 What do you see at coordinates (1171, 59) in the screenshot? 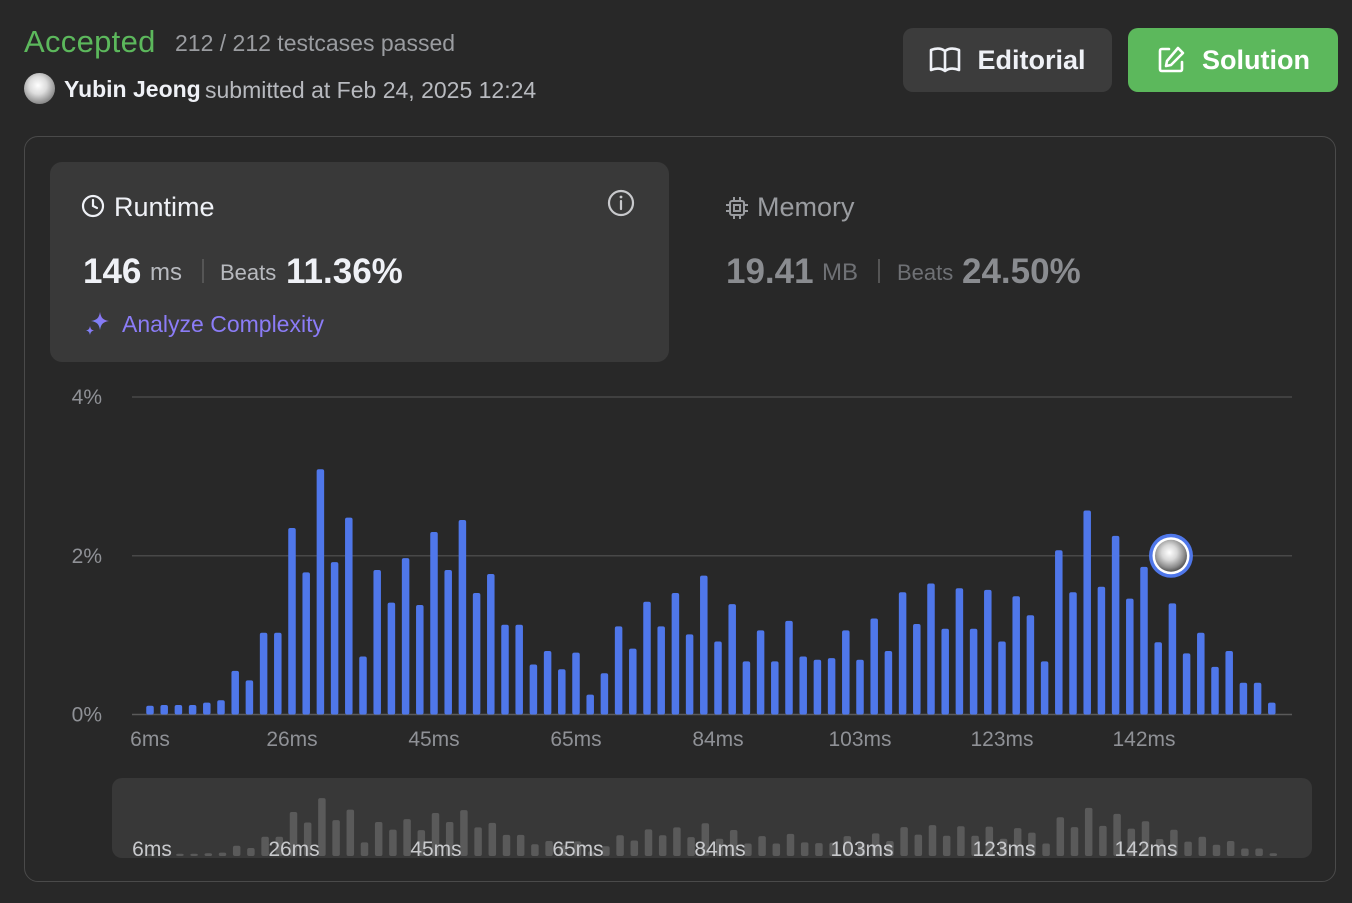
I see `edit-icon` at bounding box center [1171, 59].